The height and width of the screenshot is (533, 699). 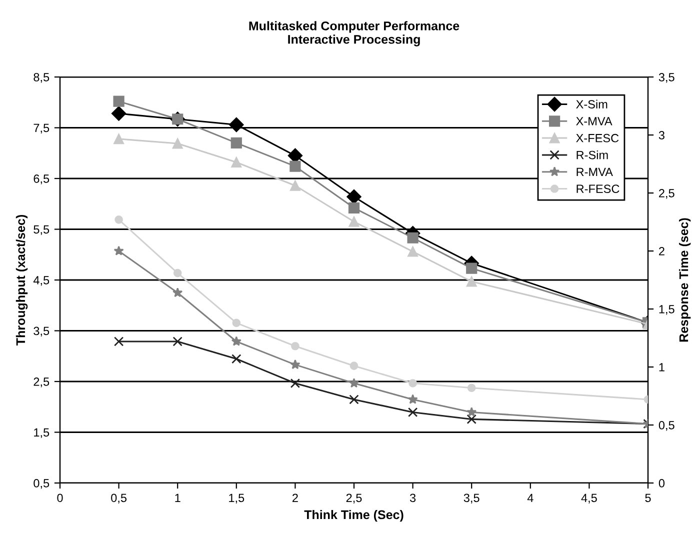 I want to click on chart-title: Multitasked Computer Performance Interactive Processing, so click(x=354, y=33).